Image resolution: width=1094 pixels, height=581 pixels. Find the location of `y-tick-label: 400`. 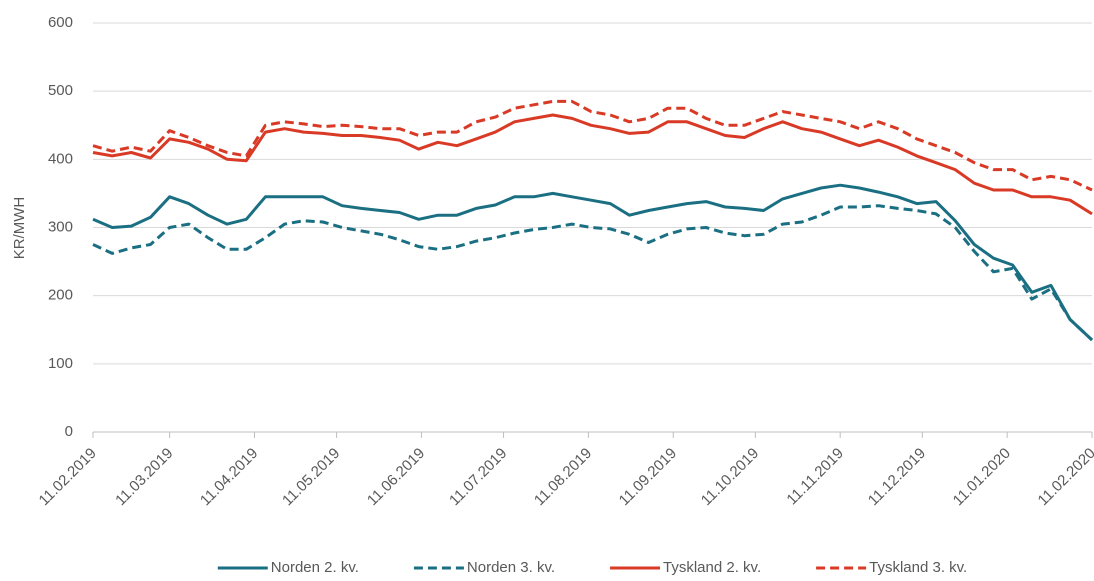

y-tick-label: 400 is located at coordinates (60, 158).